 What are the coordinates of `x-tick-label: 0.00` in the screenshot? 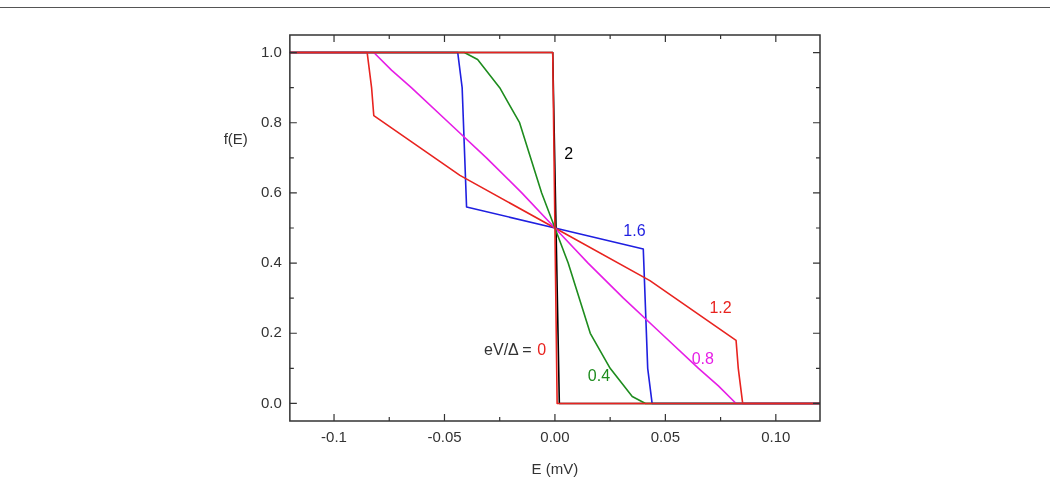 It's located at (555, 437).